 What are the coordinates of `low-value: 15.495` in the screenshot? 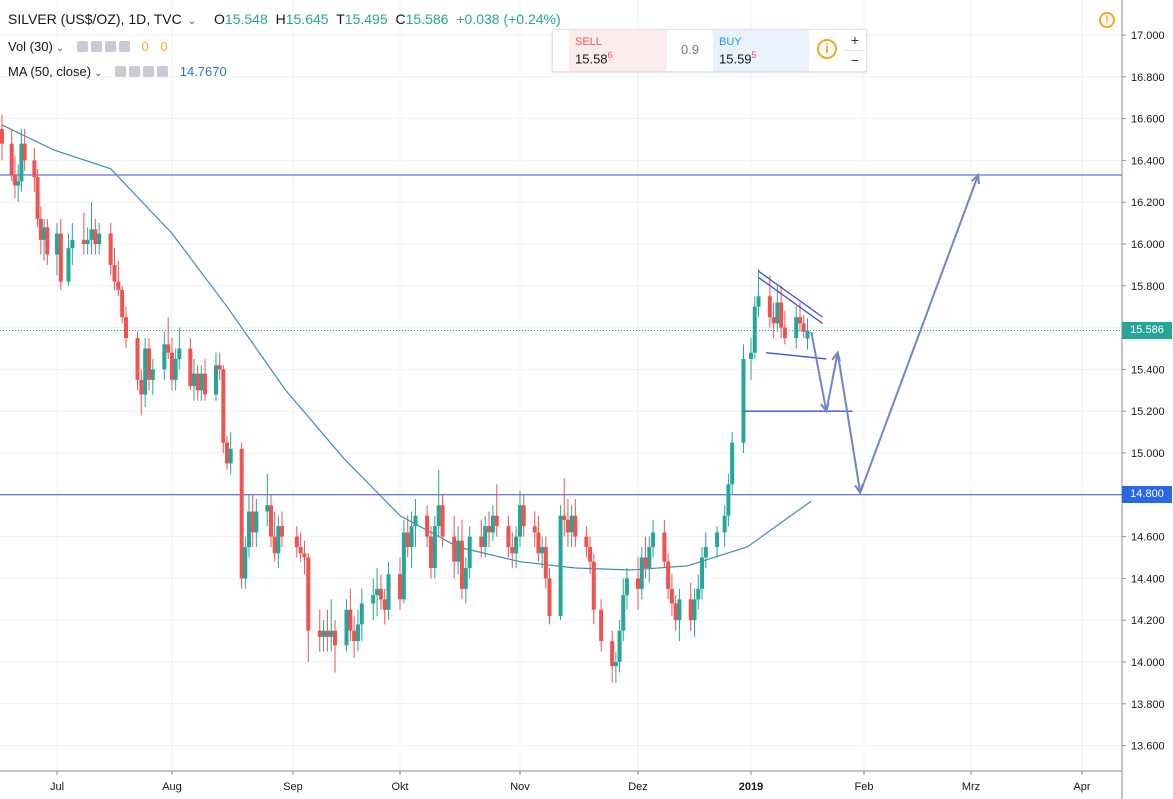 It's located at (366, 19).